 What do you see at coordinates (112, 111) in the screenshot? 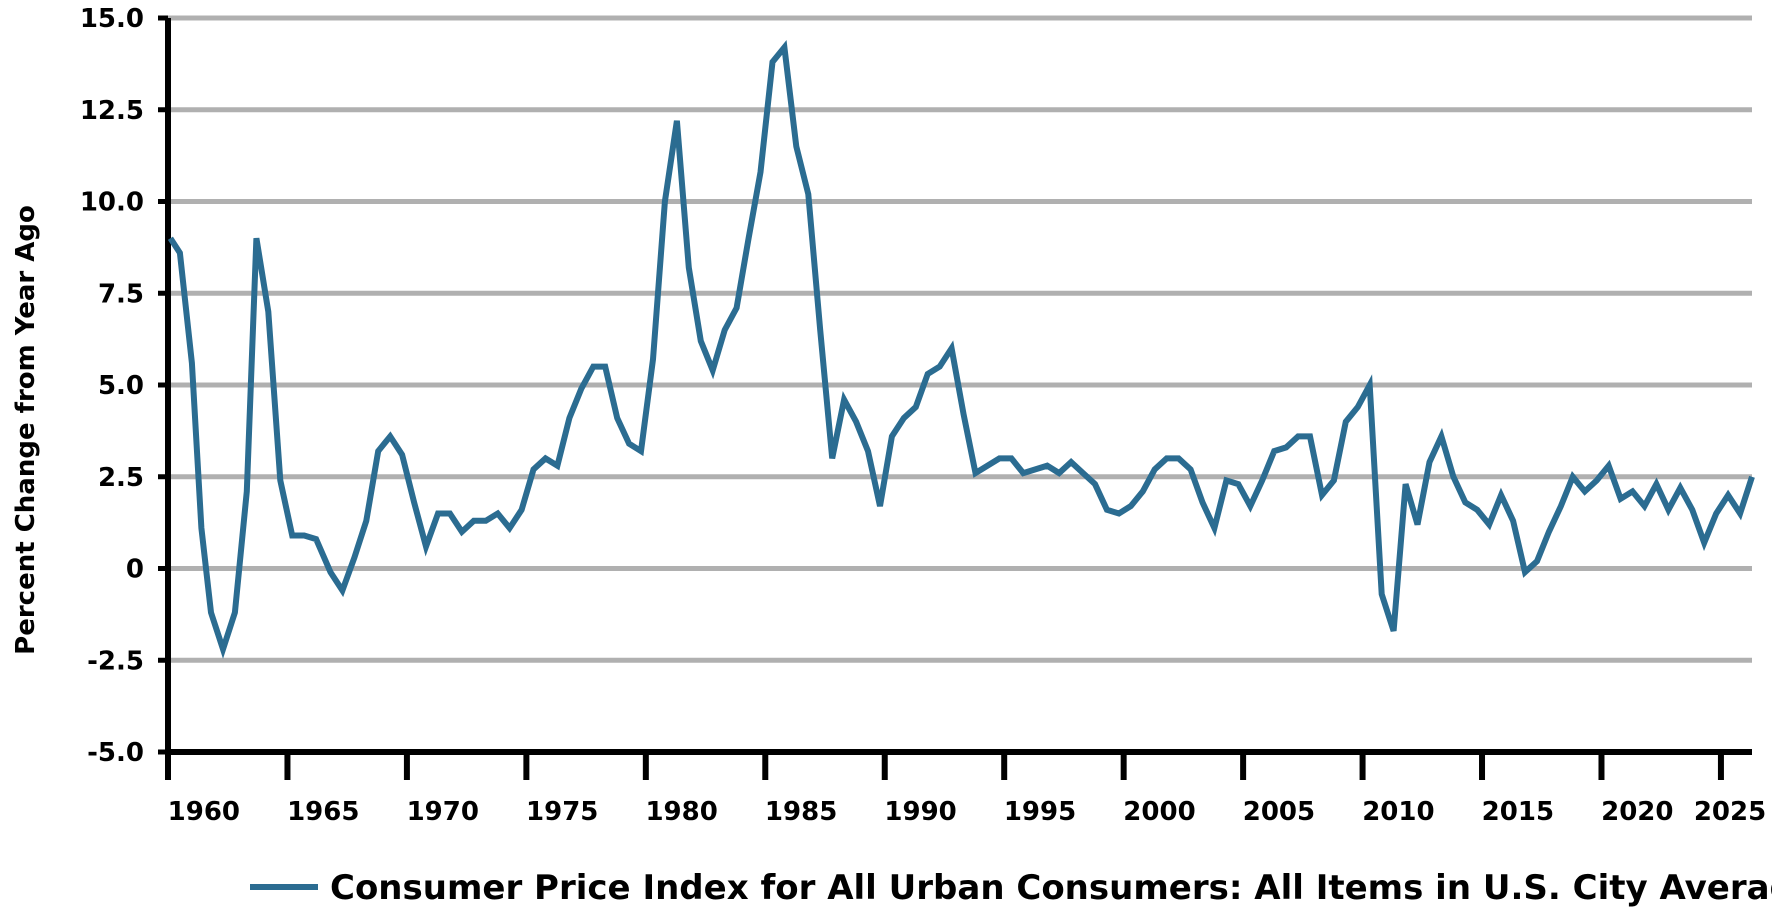
I see `y-tick-label: 12.5` at bounding box center [112, 111].